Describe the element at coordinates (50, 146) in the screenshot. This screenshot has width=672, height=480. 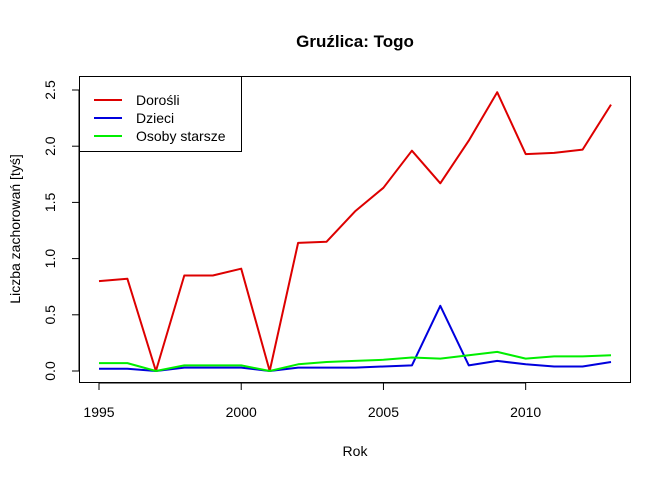
I see `y-tick-label: 2.0` at that location.